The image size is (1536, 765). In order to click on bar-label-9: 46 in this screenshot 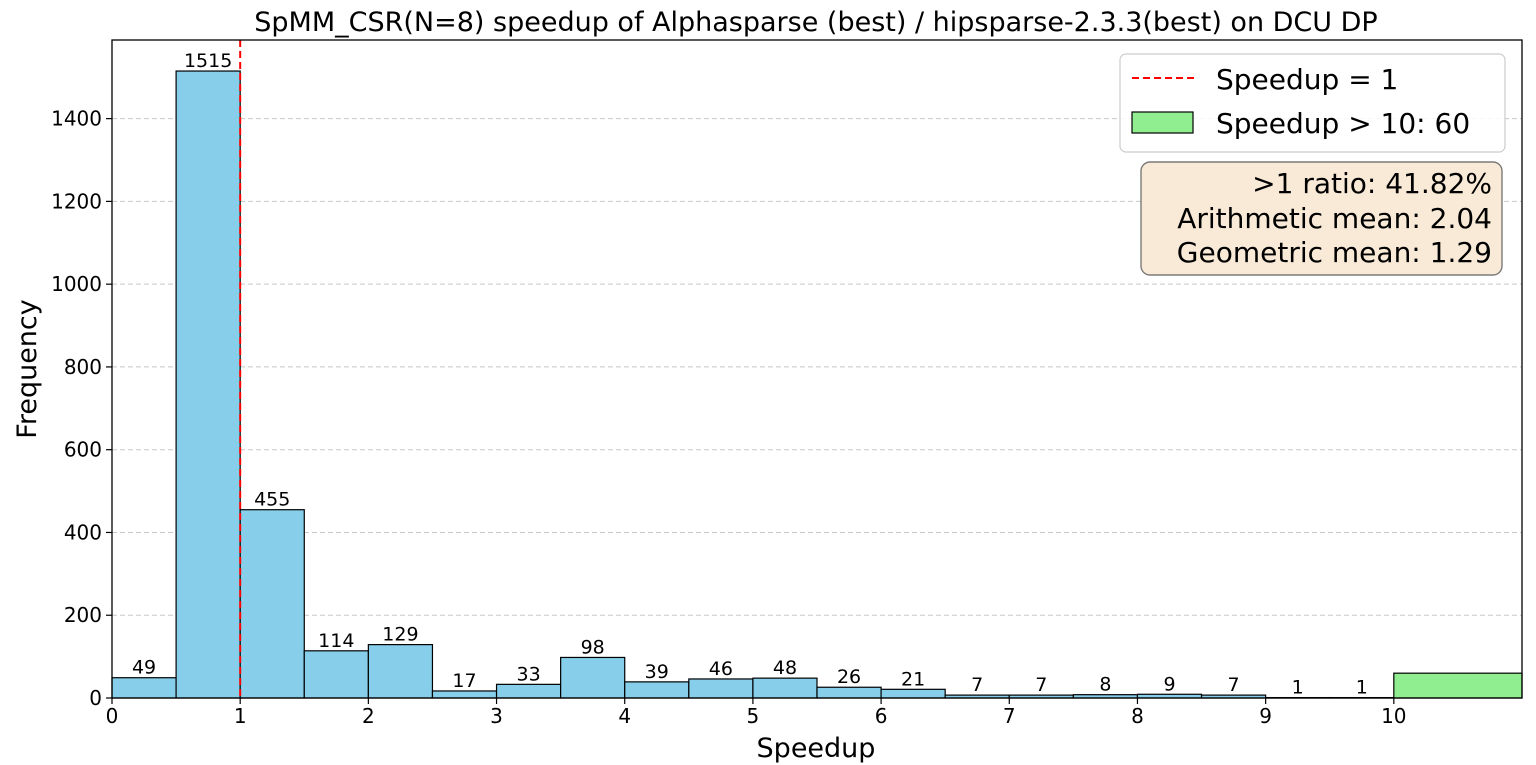, I will do `click(721, 669)`.